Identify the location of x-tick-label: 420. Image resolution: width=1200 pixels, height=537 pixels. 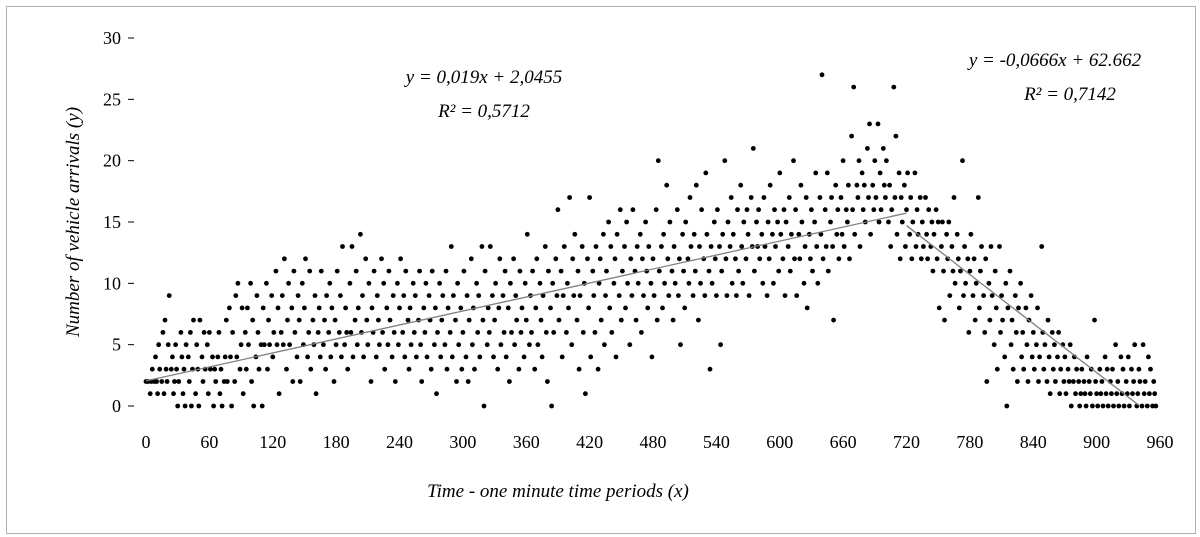
(589, 442).